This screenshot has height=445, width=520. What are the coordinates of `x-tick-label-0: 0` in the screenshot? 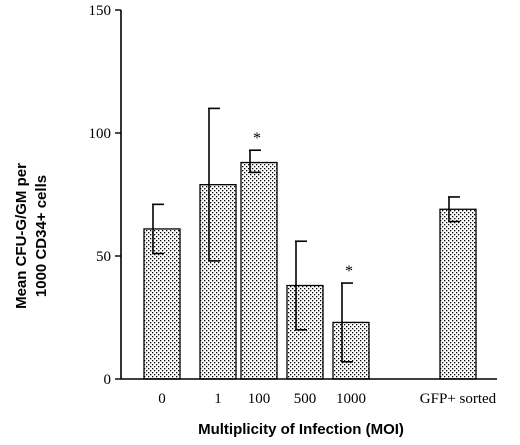 It's located at (162, 399).